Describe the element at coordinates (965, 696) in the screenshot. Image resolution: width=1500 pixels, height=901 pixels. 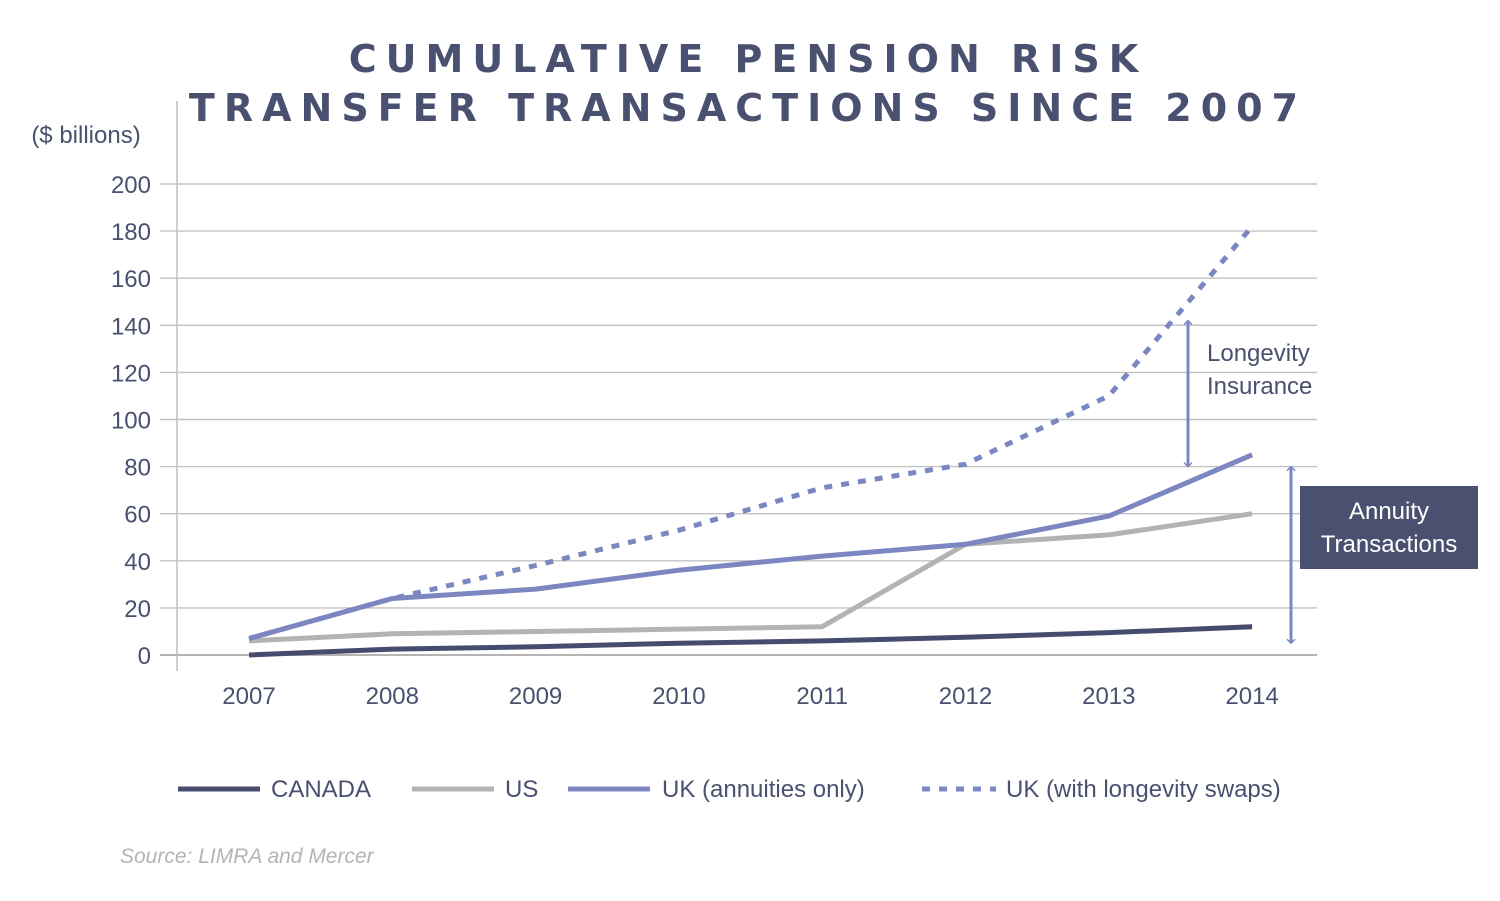
I see `x-tick-label: 2012` at that location.